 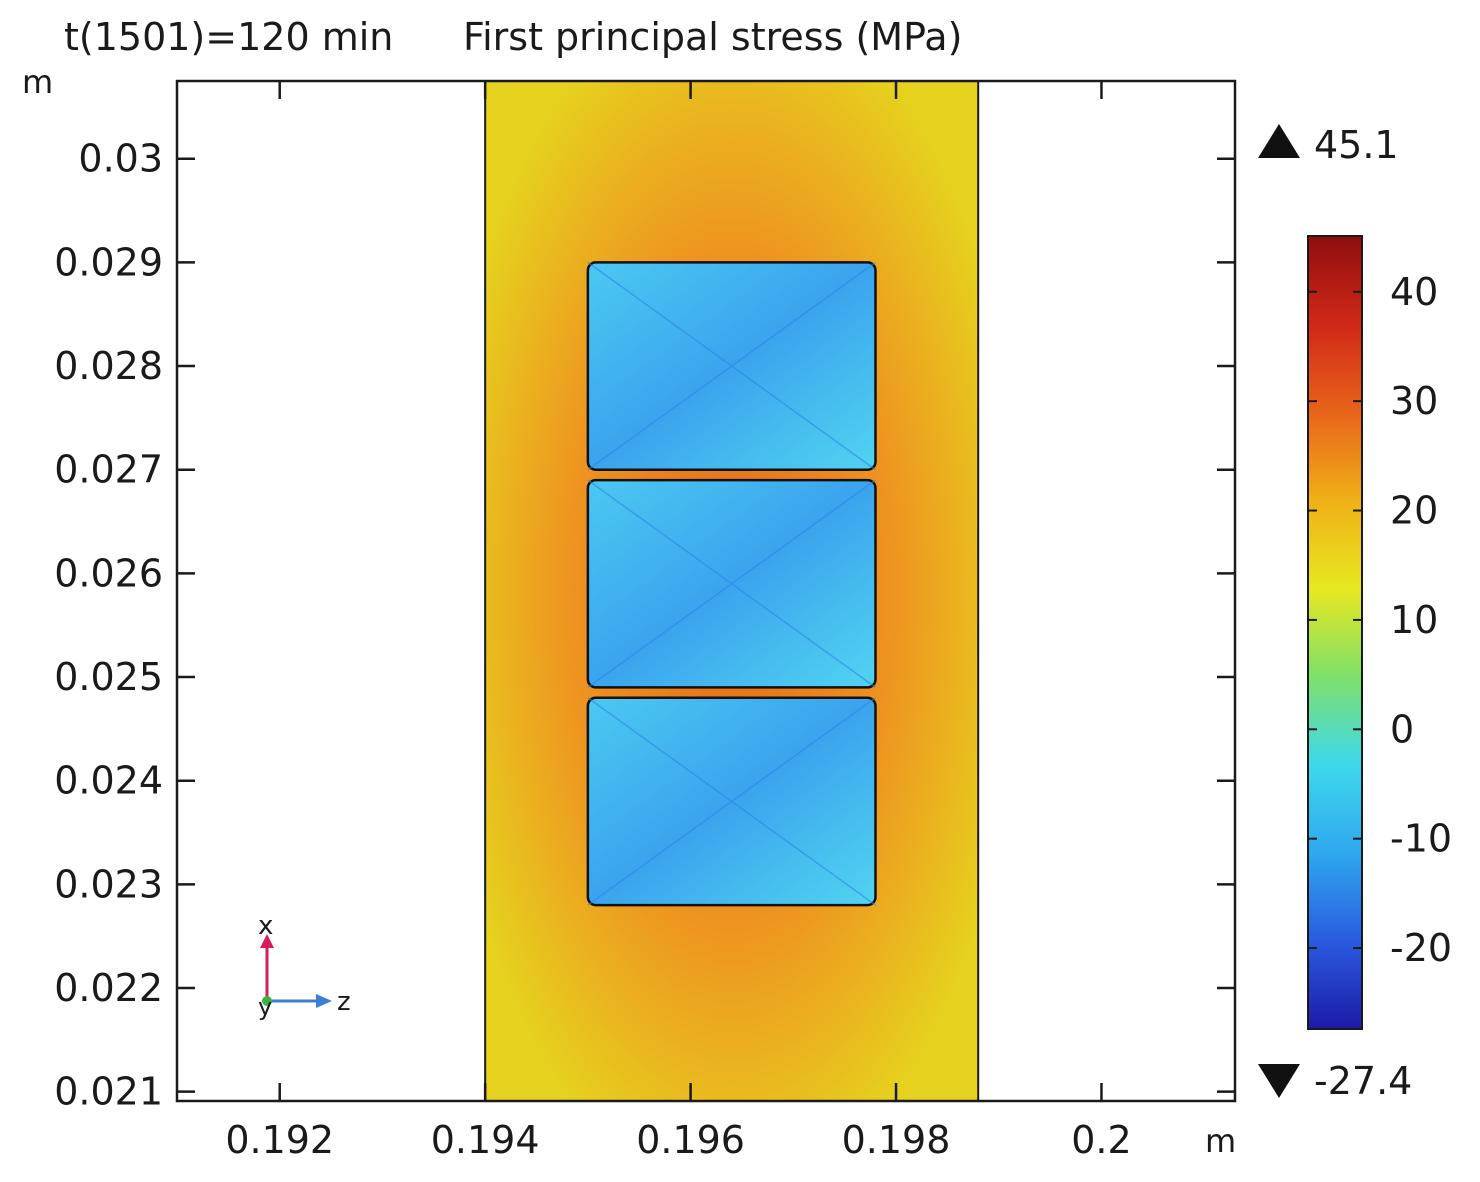 I want to click on plot-title-time: t(1501)=120 min, so click(x=228, y=37).